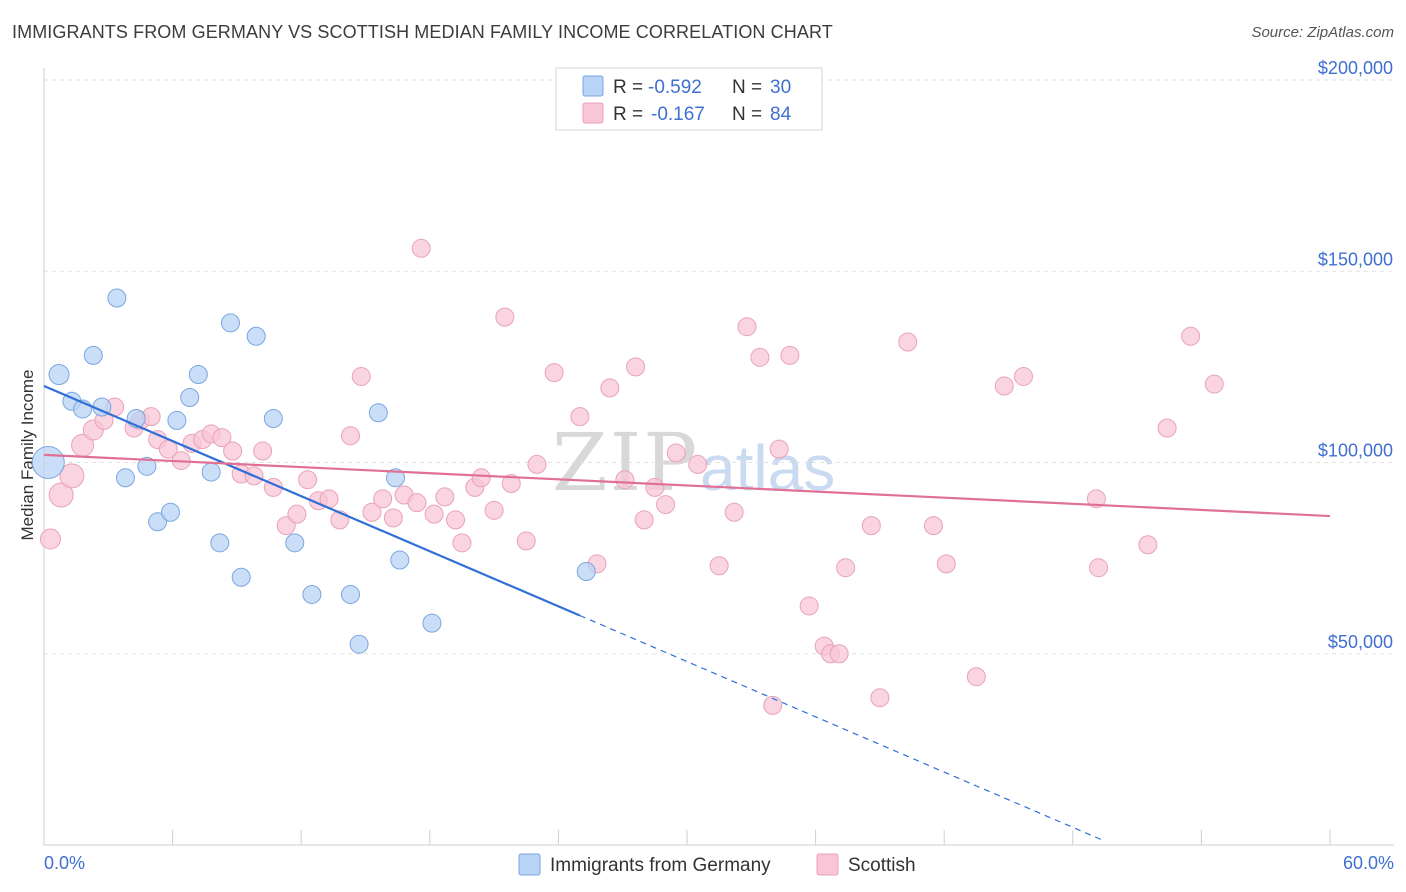 The height and width of the screenshot is (892, 1406). What do you see at coordinates (1368, 863) in the screenshot?
I see `x-tick-label-max: 60.0%` at bounding box center [1368, 863].